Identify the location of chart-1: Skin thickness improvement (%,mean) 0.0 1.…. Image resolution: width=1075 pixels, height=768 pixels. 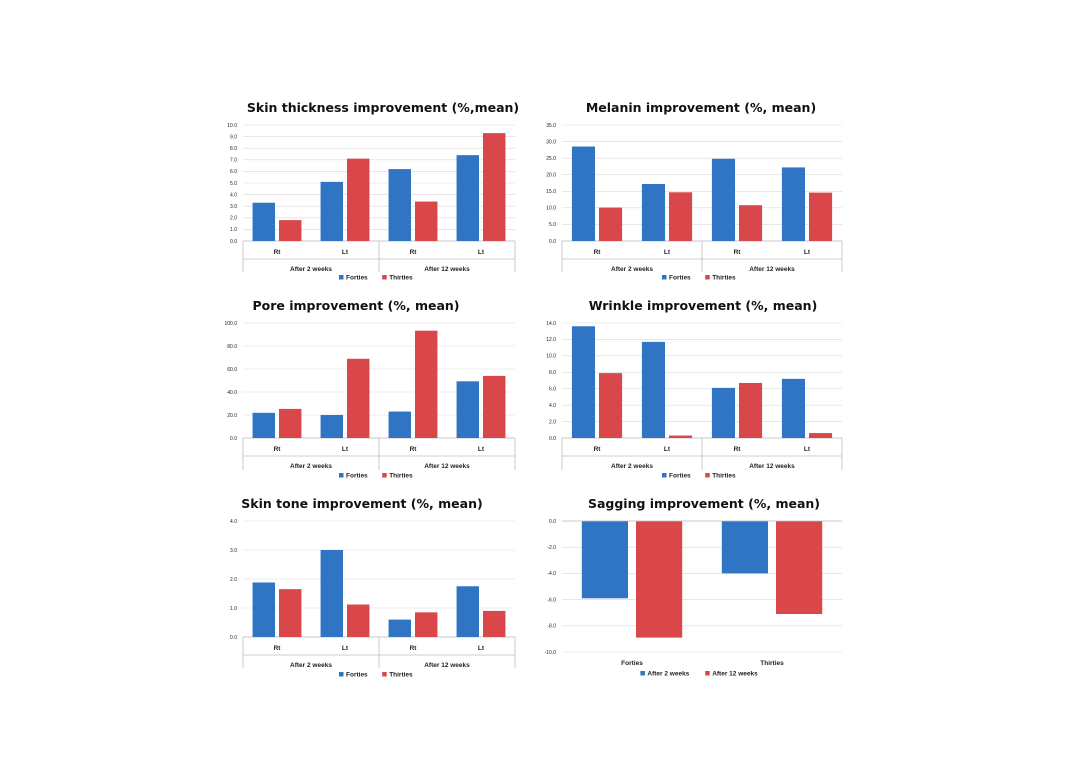
(373, 191).